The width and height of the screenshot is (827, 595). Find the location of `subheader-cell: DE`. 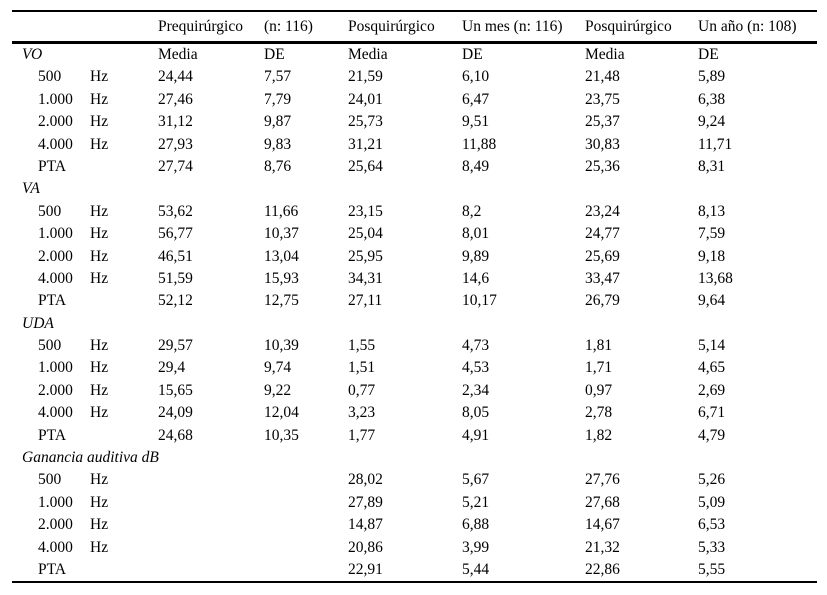

subheader-cell: DE is located at coordinates (274, 54).